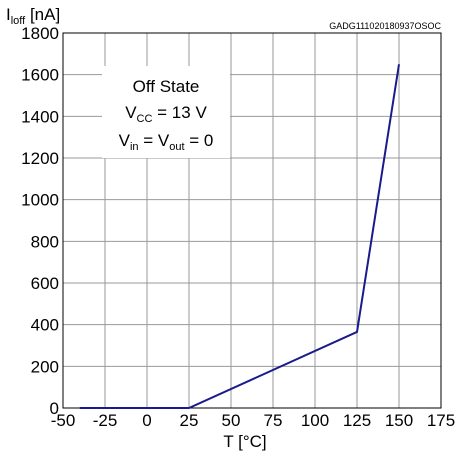 The width and height of the screenshot is (457, 457). I want to click on y-tick-label: 400, so click(45, 325).